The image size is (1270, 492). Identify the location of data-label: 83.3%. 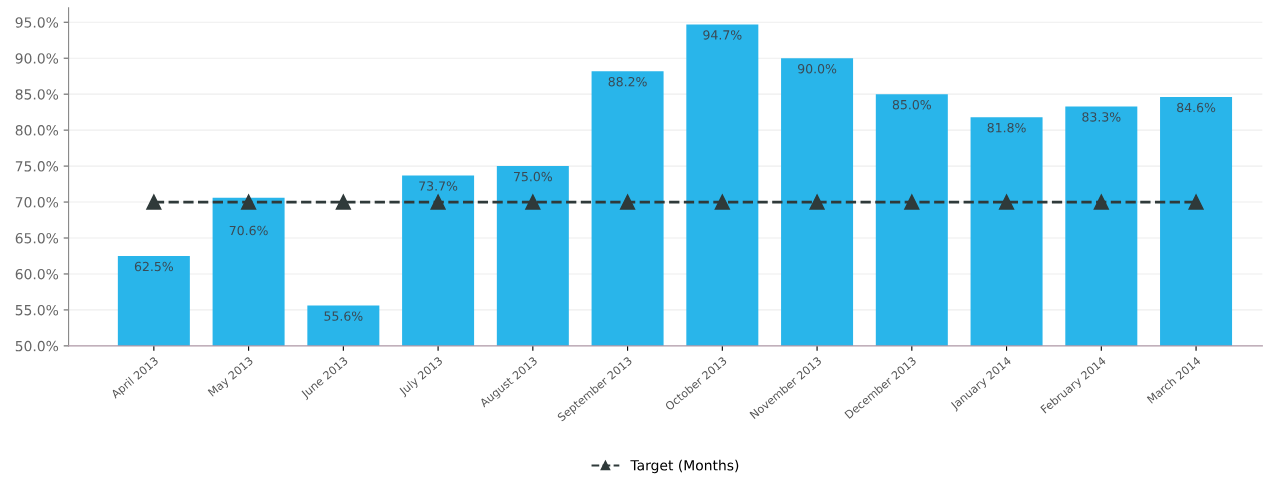
(1101, 117).